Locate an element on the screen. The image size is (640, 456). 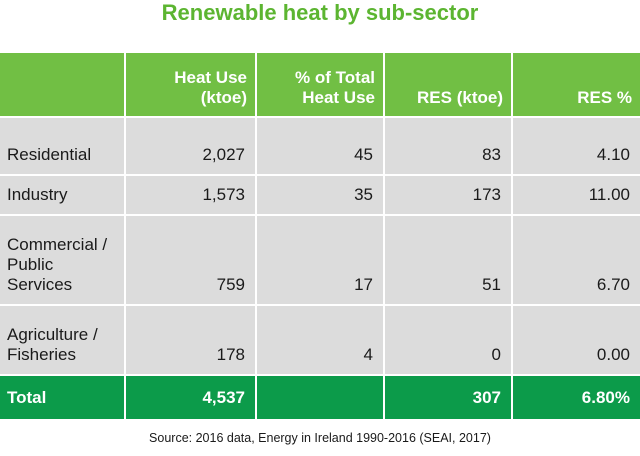
table-row-cell-0-text: Agriculture / Fisheries is located at coordinates (52, 344).